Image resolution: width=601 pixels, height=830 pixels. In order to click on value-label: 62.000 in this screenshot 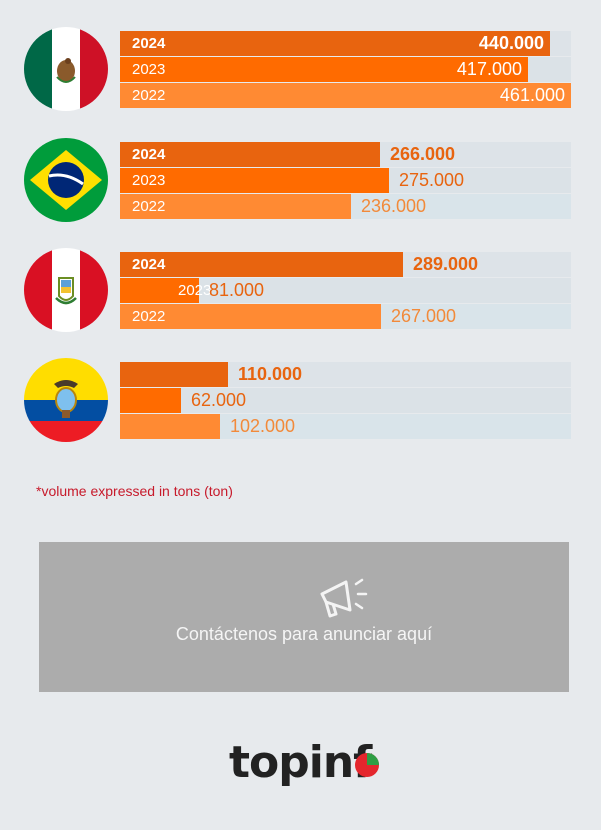, I will do `click(219, 400)`.